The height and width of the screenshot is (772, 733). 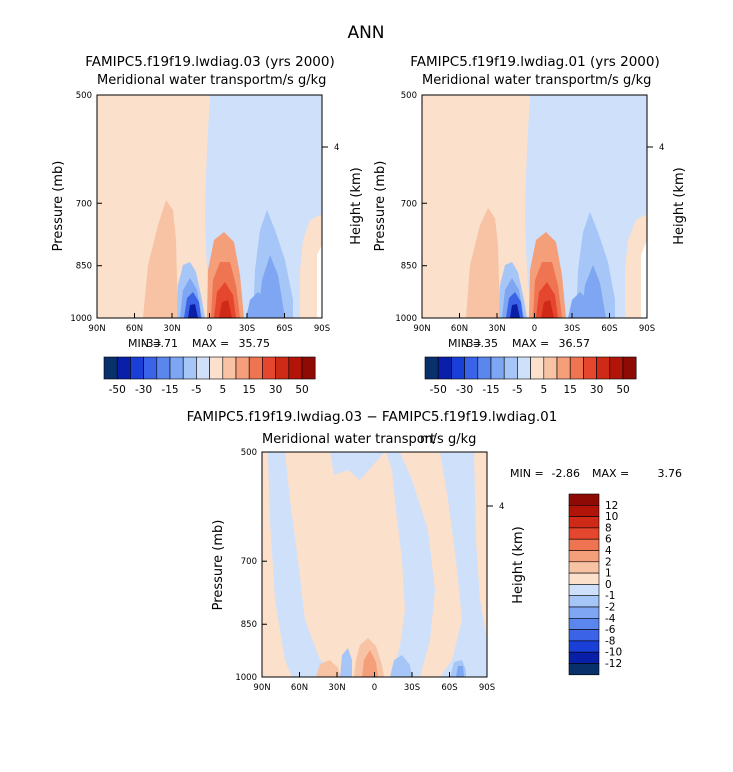 What do you see at coordinates (143, 390) in the screenshot?
I see `colorbar-label: -30` at bounding box center [143, 390].